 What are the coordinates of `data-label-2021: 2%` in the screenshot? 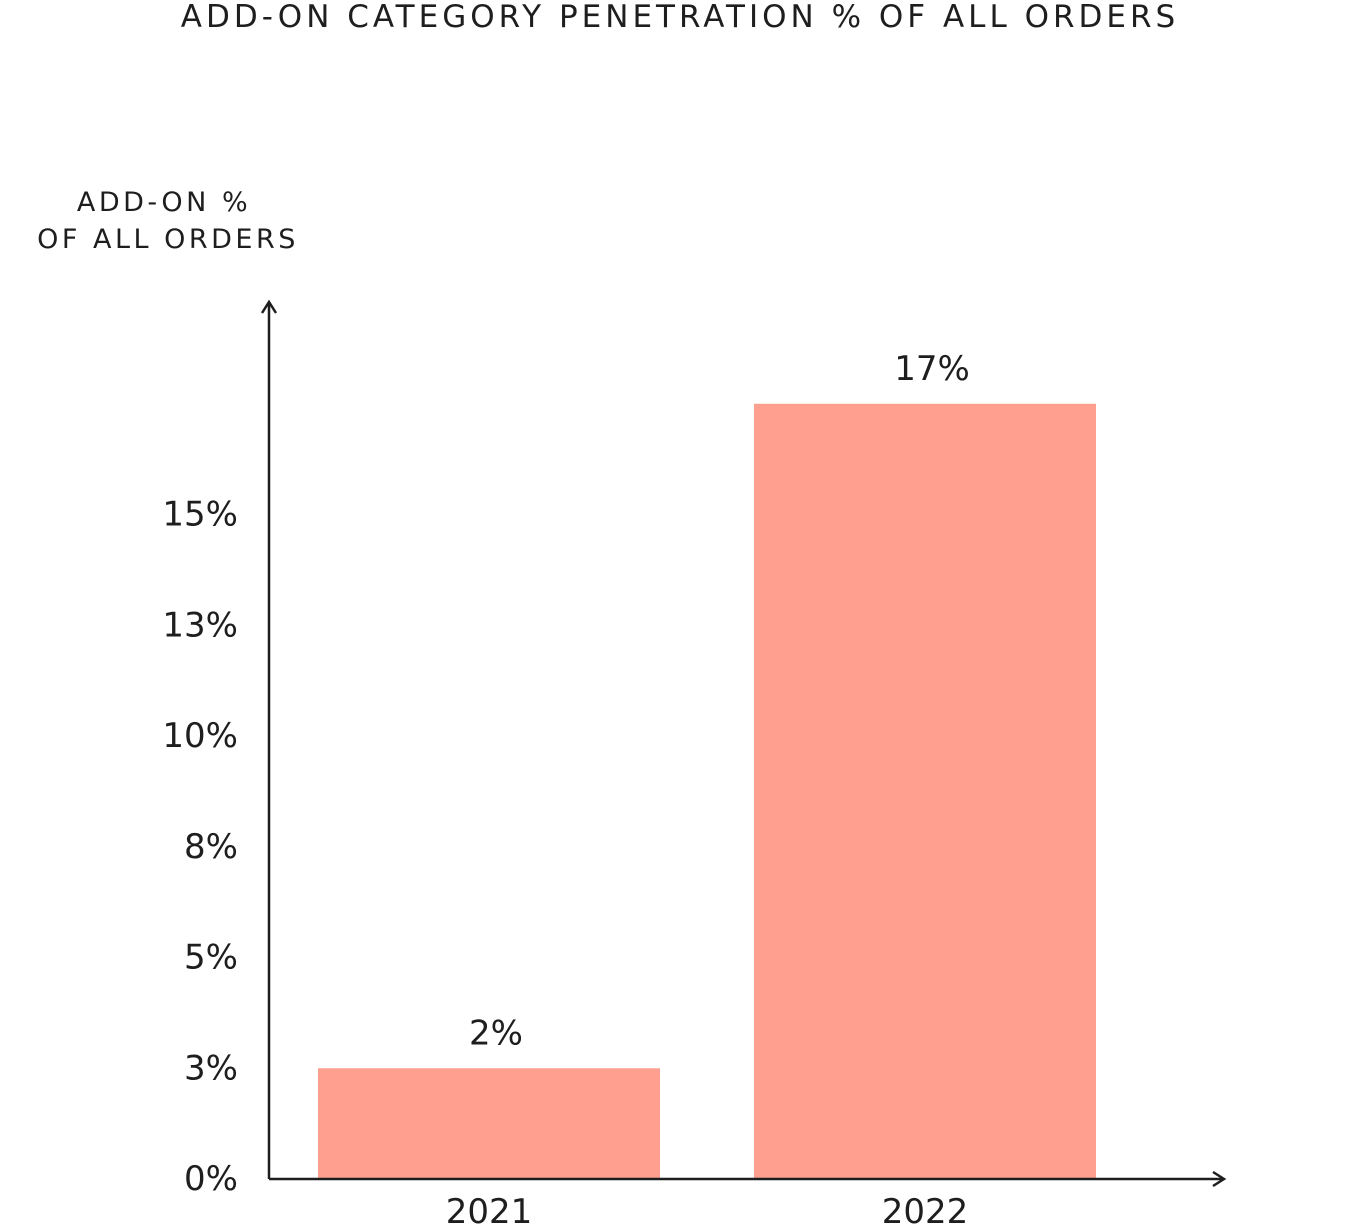 It's located at (496, 1033).